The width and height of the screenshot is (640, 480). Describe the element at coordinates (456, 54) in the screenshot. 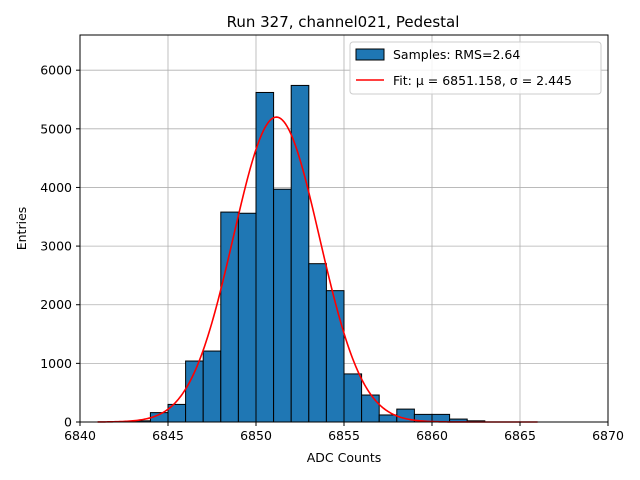

I see `legend-label-samples: Samples: RMS=2.64` at that location.